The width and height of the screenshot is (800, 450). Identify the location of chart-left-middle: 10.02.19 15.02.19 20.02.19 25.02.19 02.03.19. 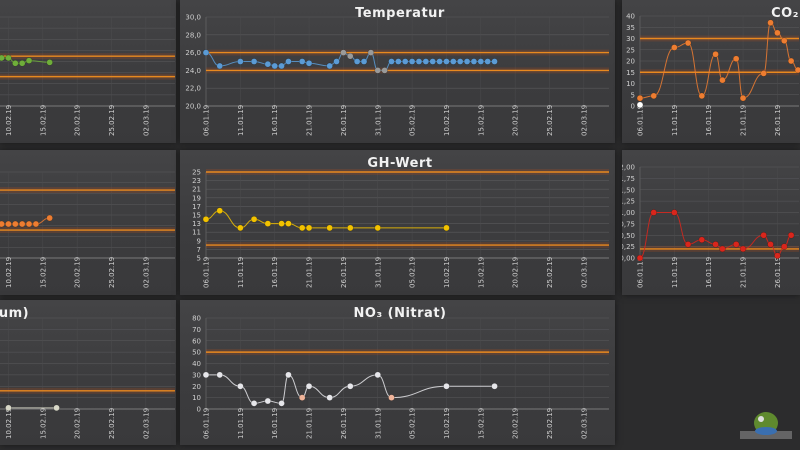
(87, 229).